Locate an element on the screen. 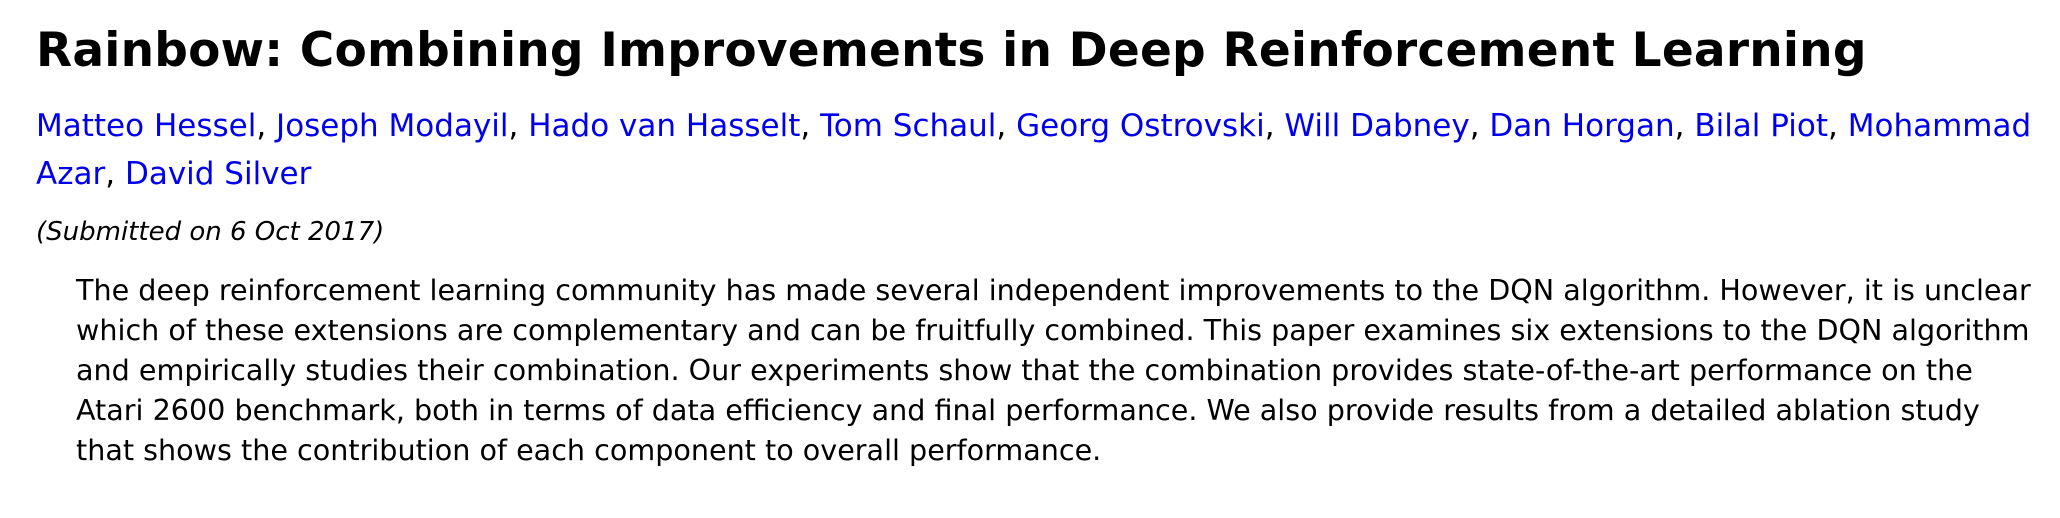  author-link: David Silver is located at coordinates (218, 174).